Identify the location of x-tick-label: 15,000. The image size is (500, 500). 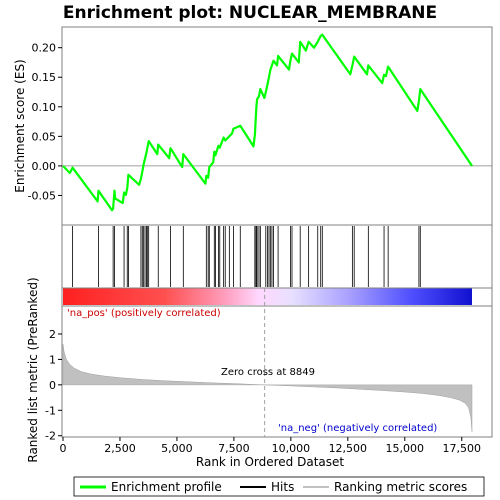
(405, 448).